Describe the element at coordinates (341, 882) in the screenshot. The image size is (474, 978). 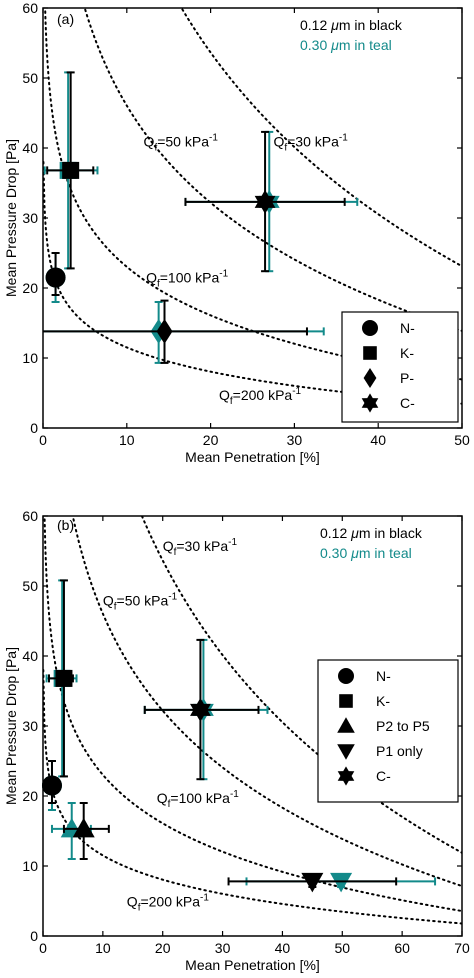
I see `p1-only-teal-marker` at that location.